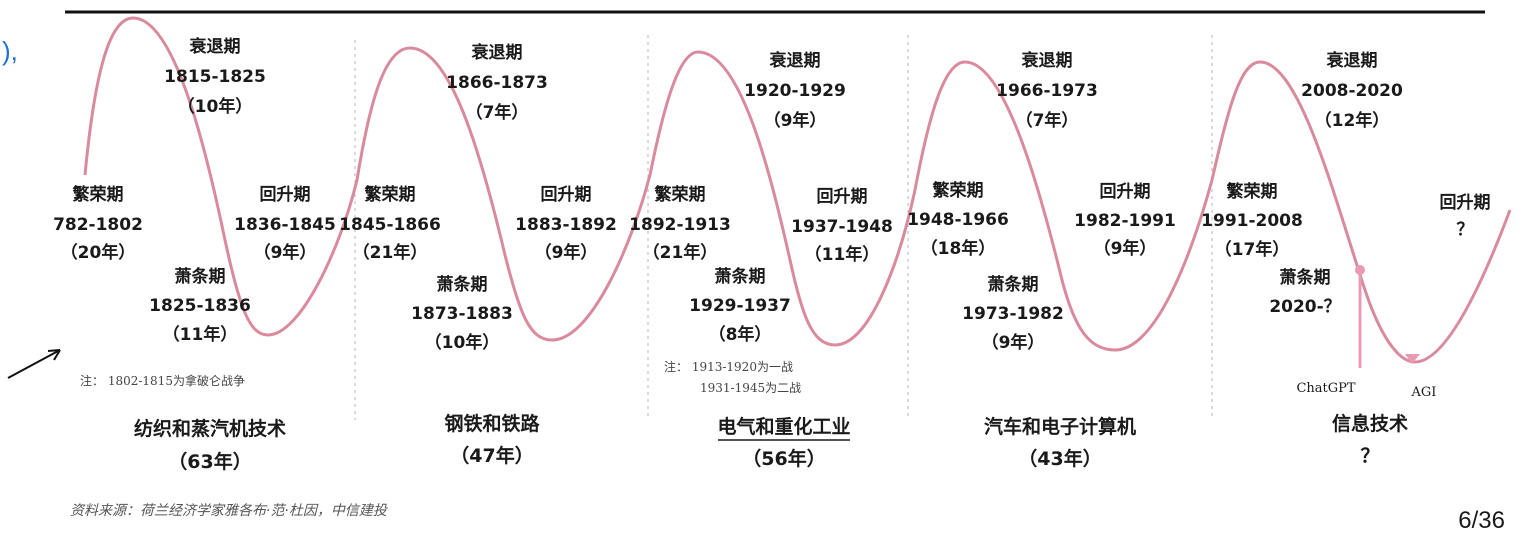 The width and height of the screenshot is (1532, 538). Describe the element at coordinates (200, 334) in the screenshot. I see `depression-duration: （11年）` at that location.